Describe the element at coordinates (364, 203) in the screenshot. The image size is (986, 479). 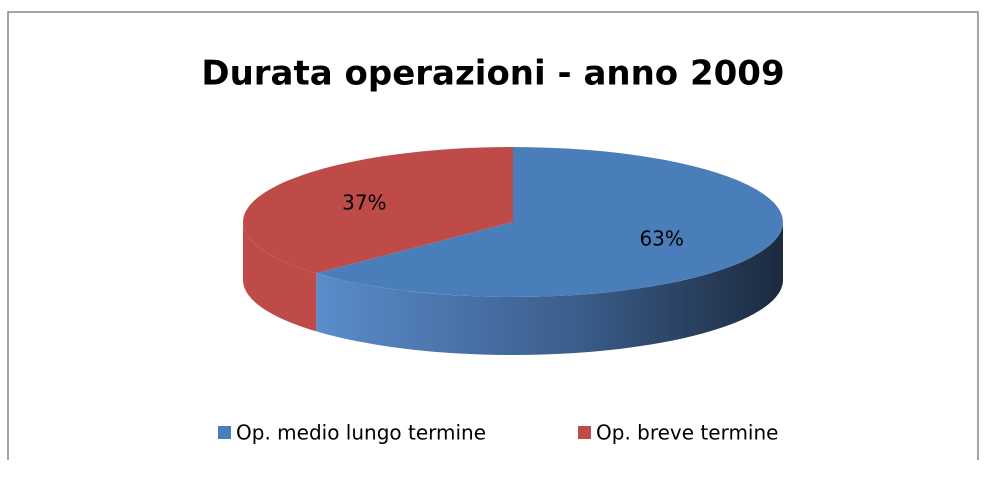
I see `data-label: 37%` at that location.